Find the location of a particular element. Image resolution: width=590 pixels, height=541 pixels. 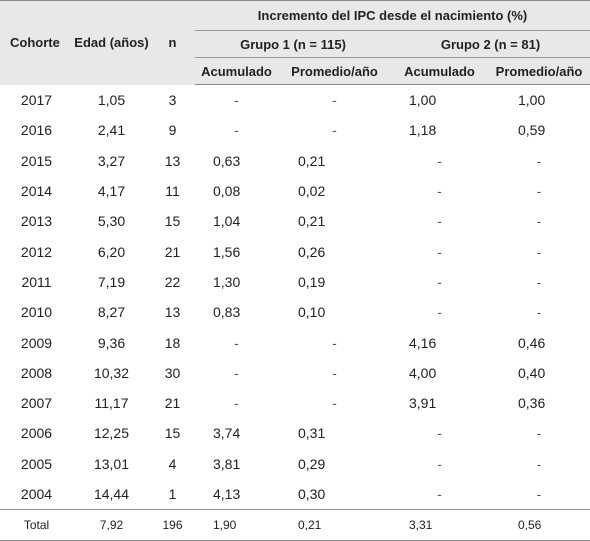

cell-n: 22 is located at coordinates (172, 281).